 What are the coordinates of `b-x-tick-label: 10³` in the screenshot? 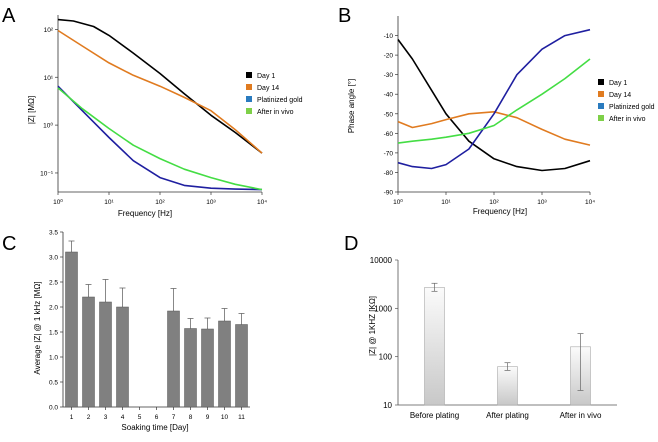 It's located at (542, 202).